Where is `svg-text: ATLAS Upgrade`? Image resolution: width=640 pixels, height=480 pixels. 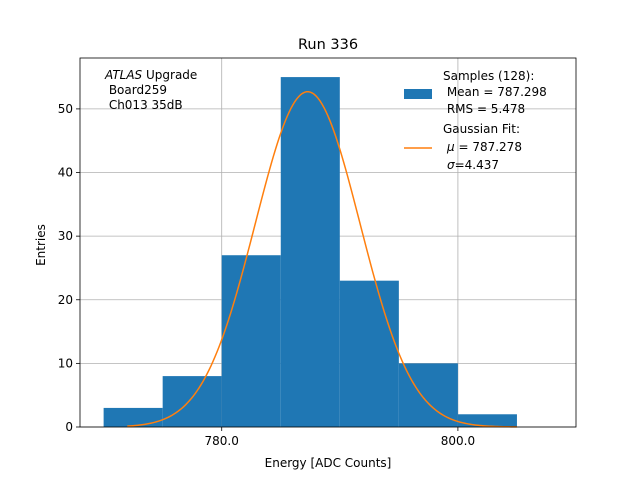
svg-text: ATLAS Upgrade is located at coordinates (150, 75).